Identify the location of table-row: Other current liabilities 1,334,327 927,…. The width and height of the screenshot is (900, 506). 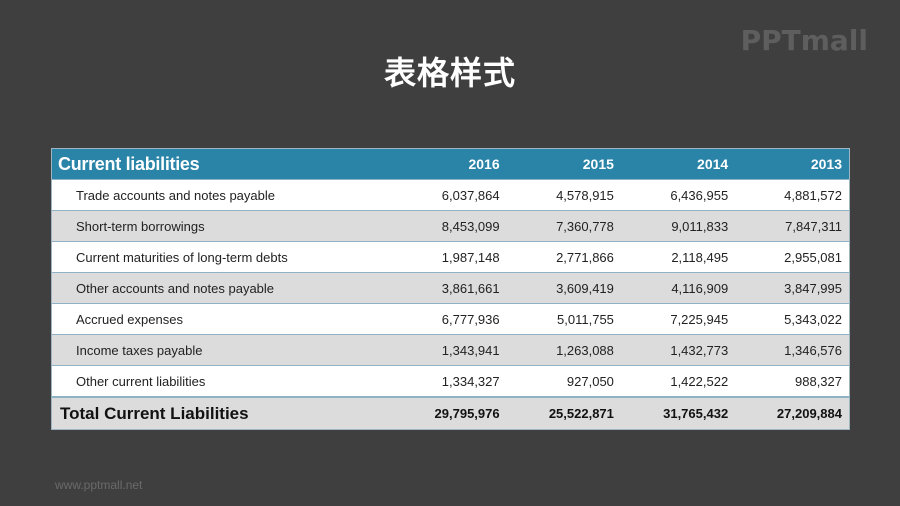
(450, 381).